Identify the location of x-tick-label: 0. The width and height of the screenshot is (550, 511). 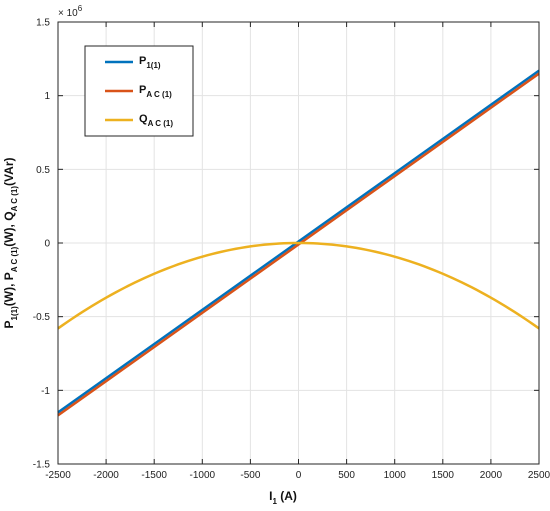
(299, 475).